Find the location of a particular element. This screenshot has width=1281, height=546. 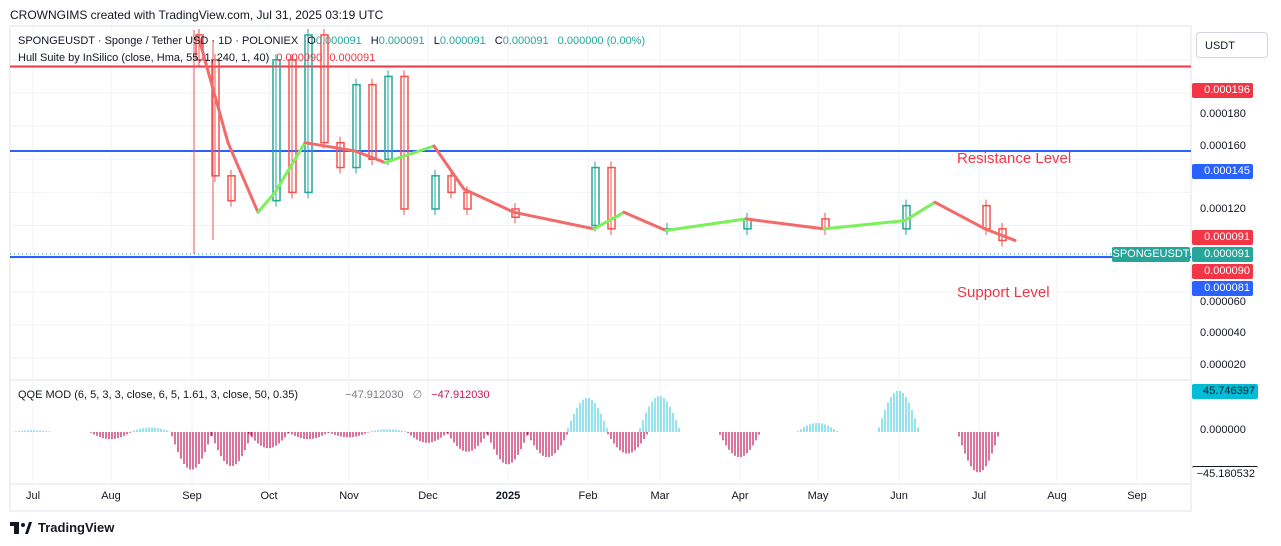

time-axis-label: Mar is located at coordinates (660, 496).